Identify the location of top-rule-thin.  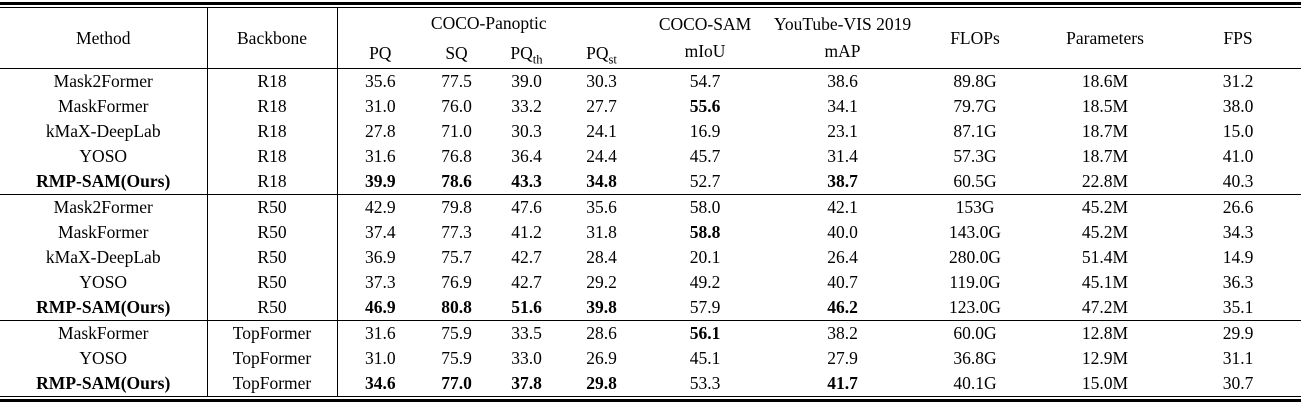
(650, 7).